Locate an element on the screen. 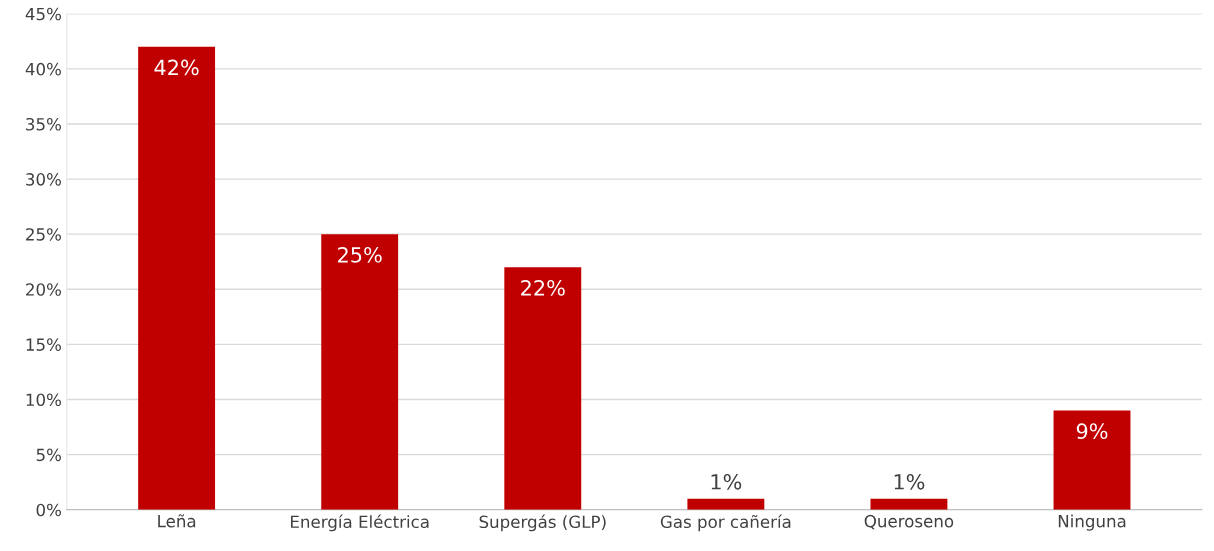 The width and height of the screenshot is (1214, 551). x-tick-label: Supergás (GLP) is located at coordinates (542, 523).